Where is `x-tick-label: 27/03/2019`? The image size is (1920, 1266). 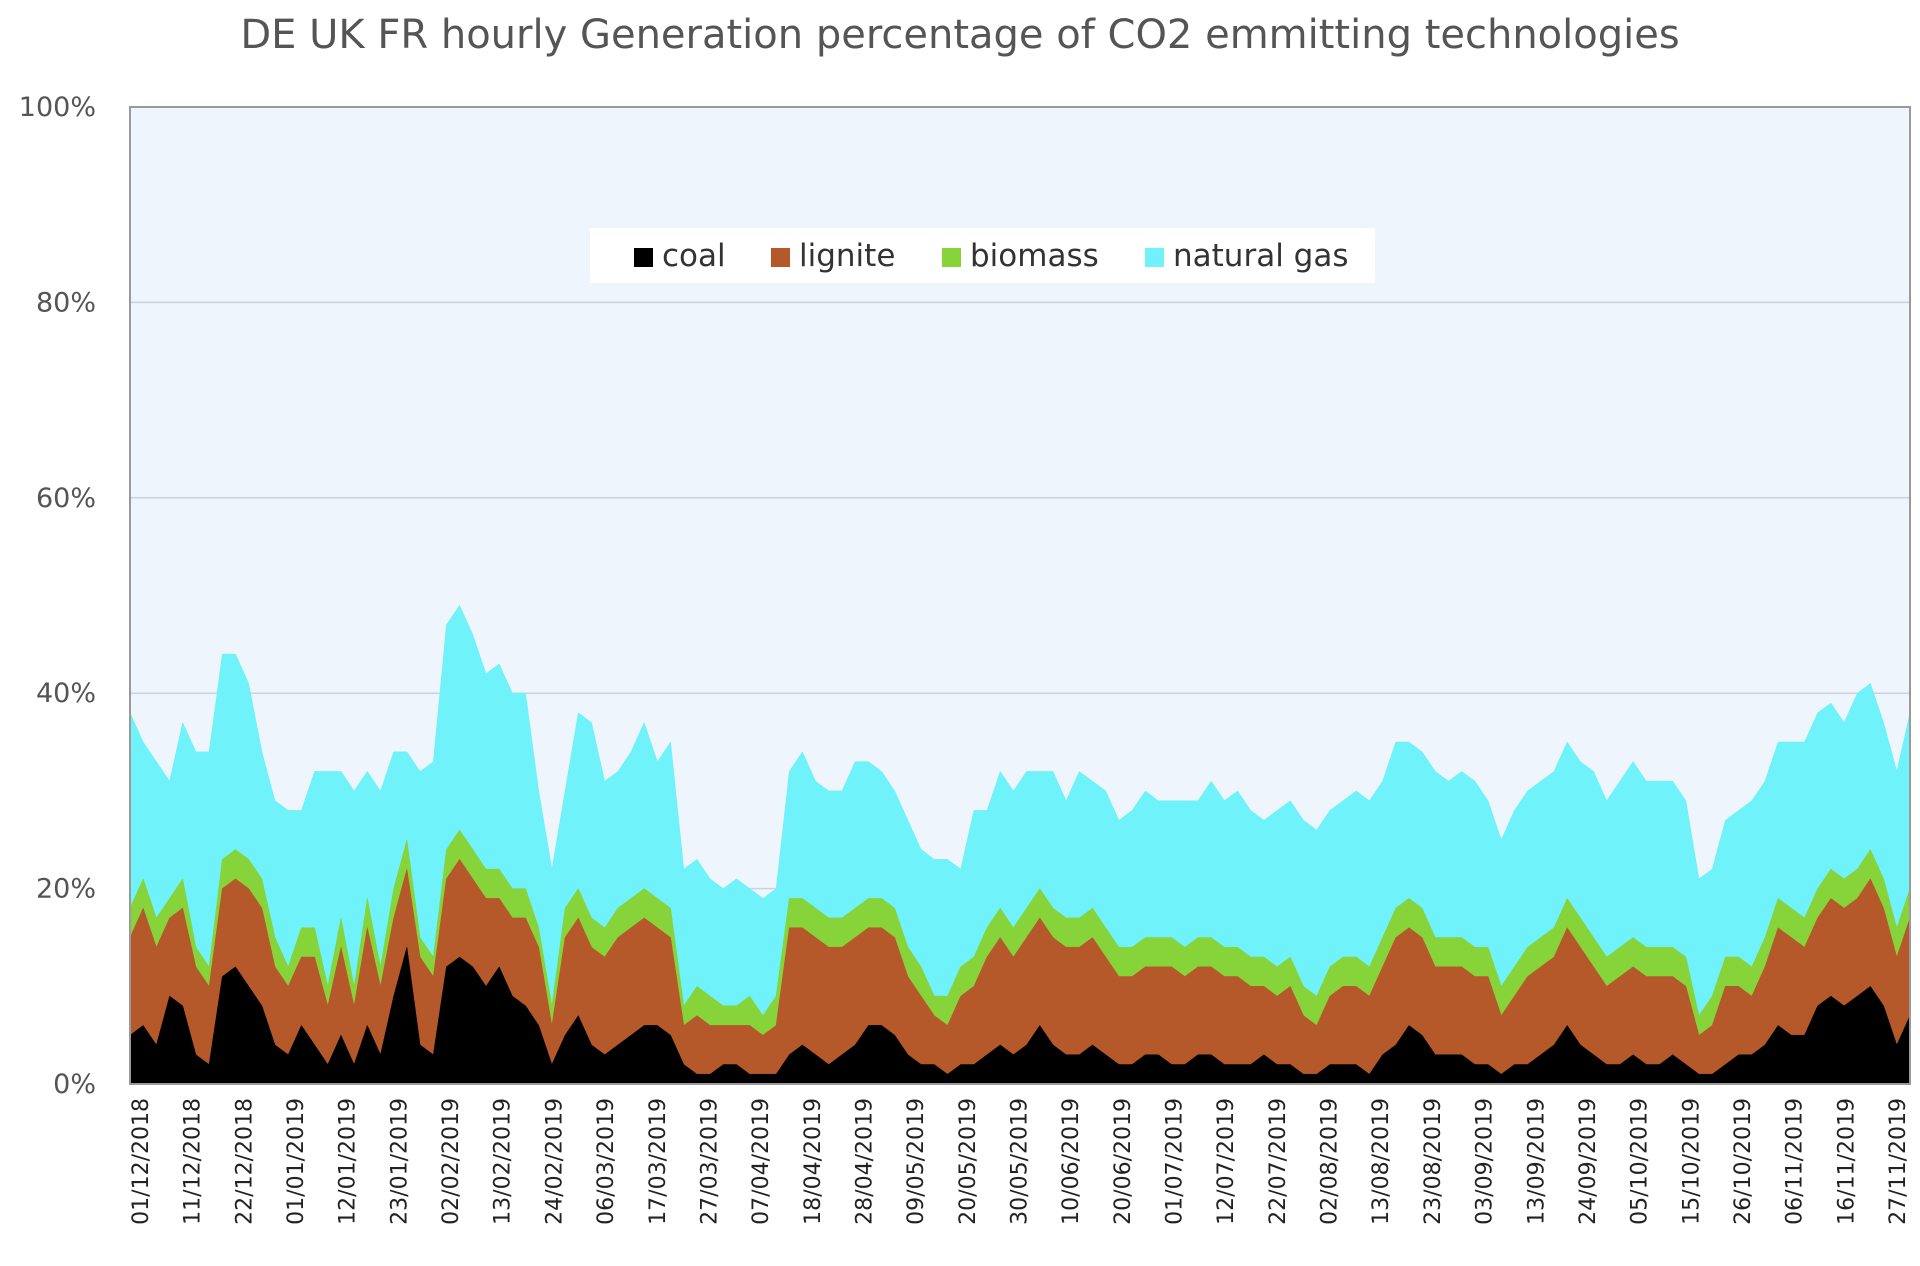
x-tick-label: 27/03/2019 is located at coordinates (709, 1161).